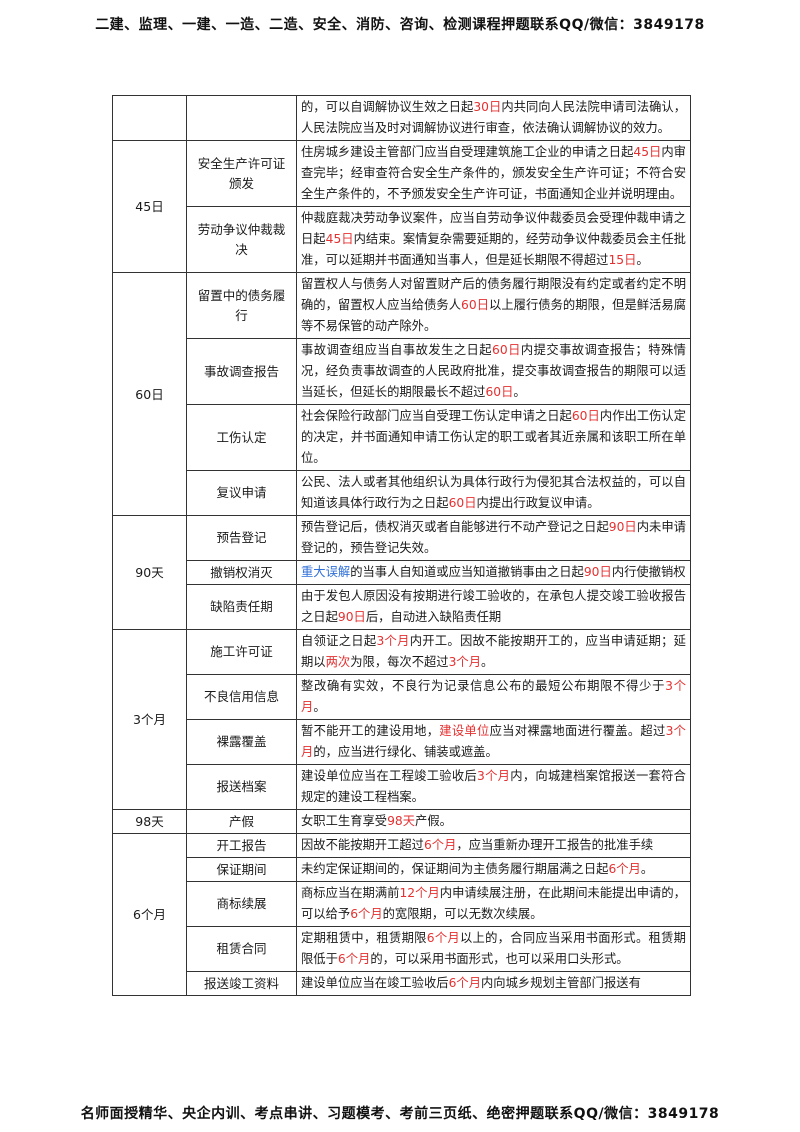 The image size is (800, 1132). I want to click on table-row: 6个月 开工报告 因故不能按期开工超过6个月，应当重新办理开工报告的批准手续, so click(401, 914).